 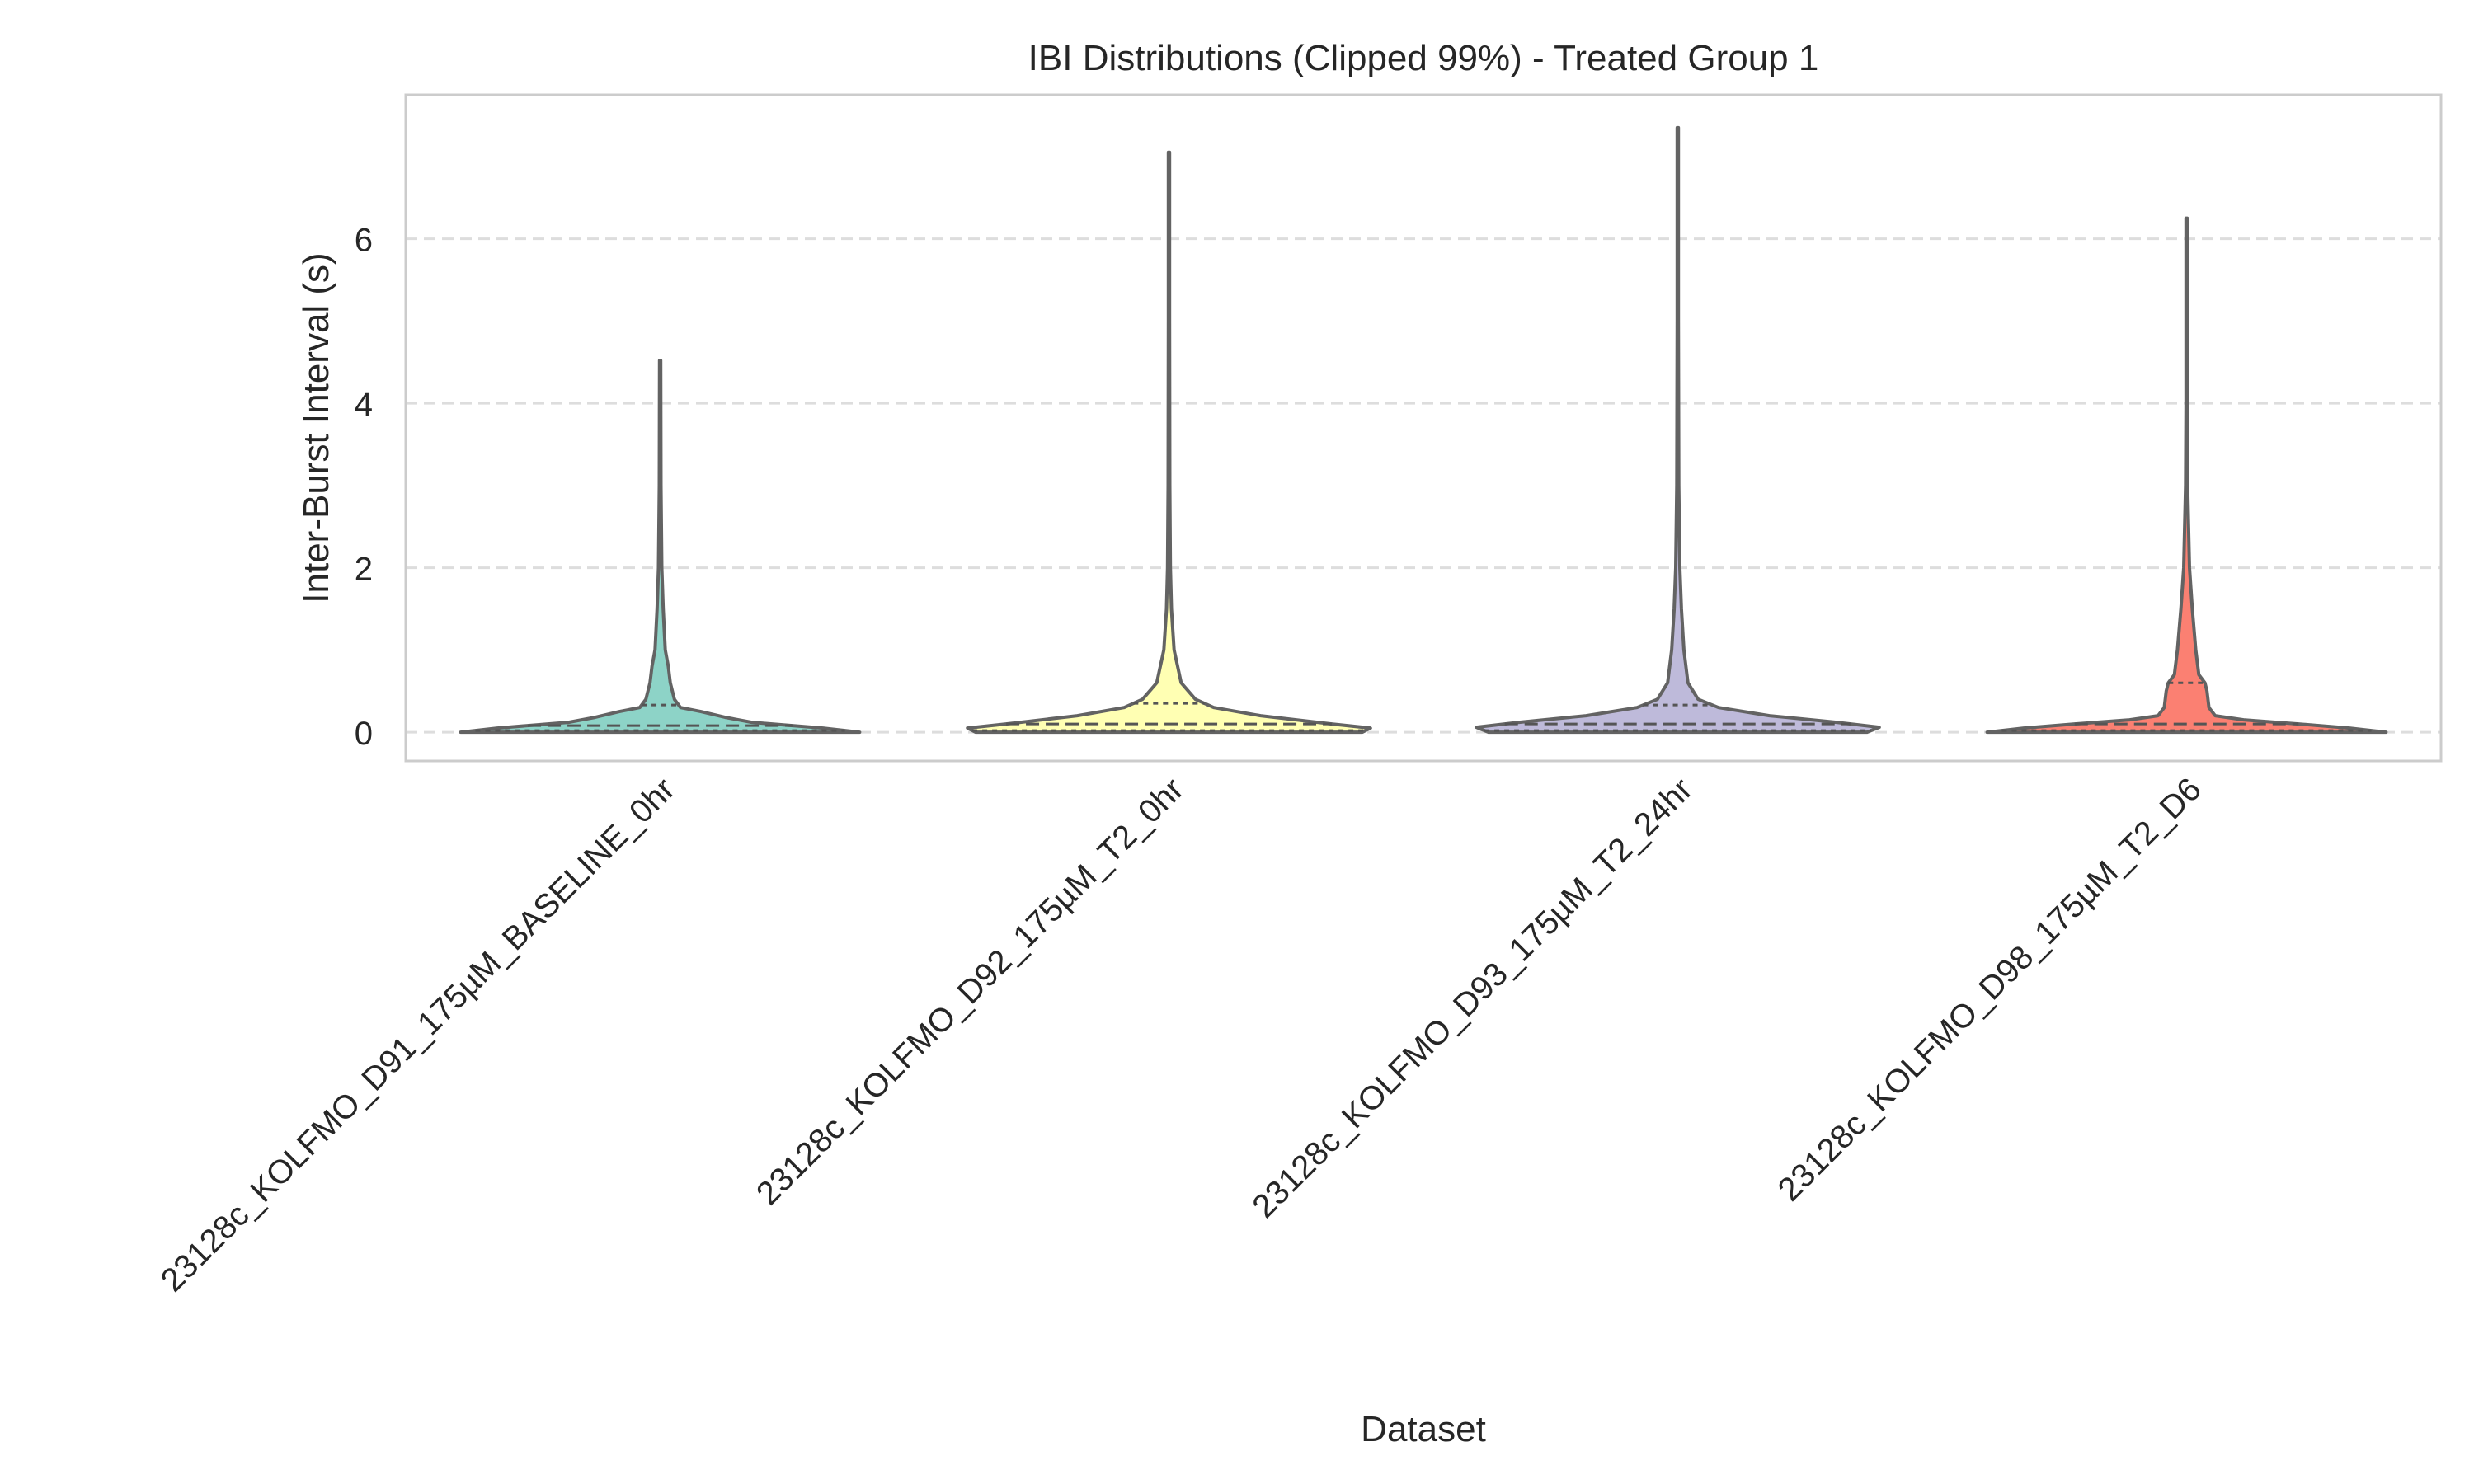 What do you see at coordinates (364, 488) in the screenshot?
I see `y-axis-ticks: 0 2 4 6` at bounding box center [364, 488].